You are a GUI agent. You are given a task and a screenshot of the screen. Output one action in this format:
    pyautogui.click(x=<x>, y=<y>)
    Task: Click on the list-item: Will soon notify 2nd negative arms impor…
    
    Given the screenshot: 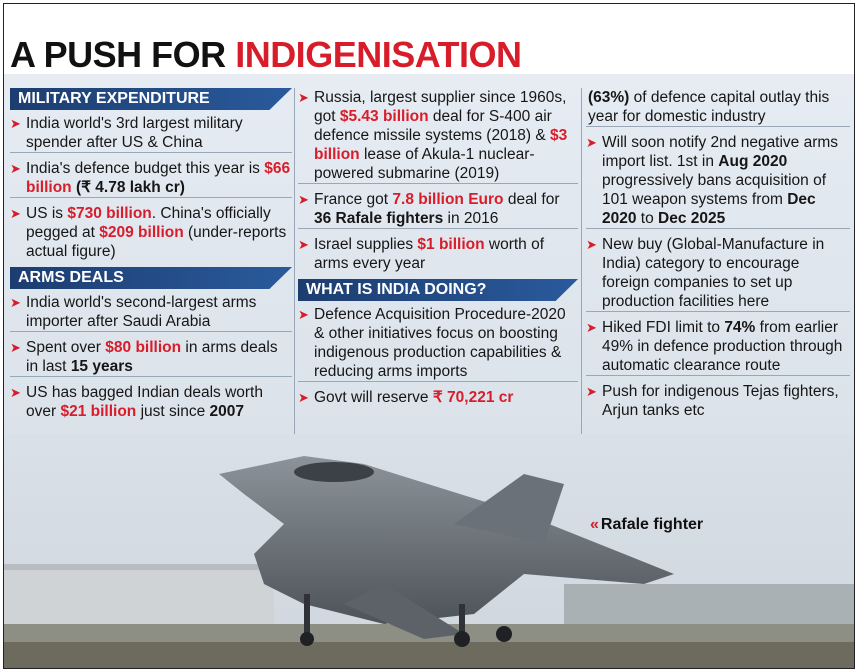 What is the action you would take?
    pyautogui.click(x=718, y=181)
    